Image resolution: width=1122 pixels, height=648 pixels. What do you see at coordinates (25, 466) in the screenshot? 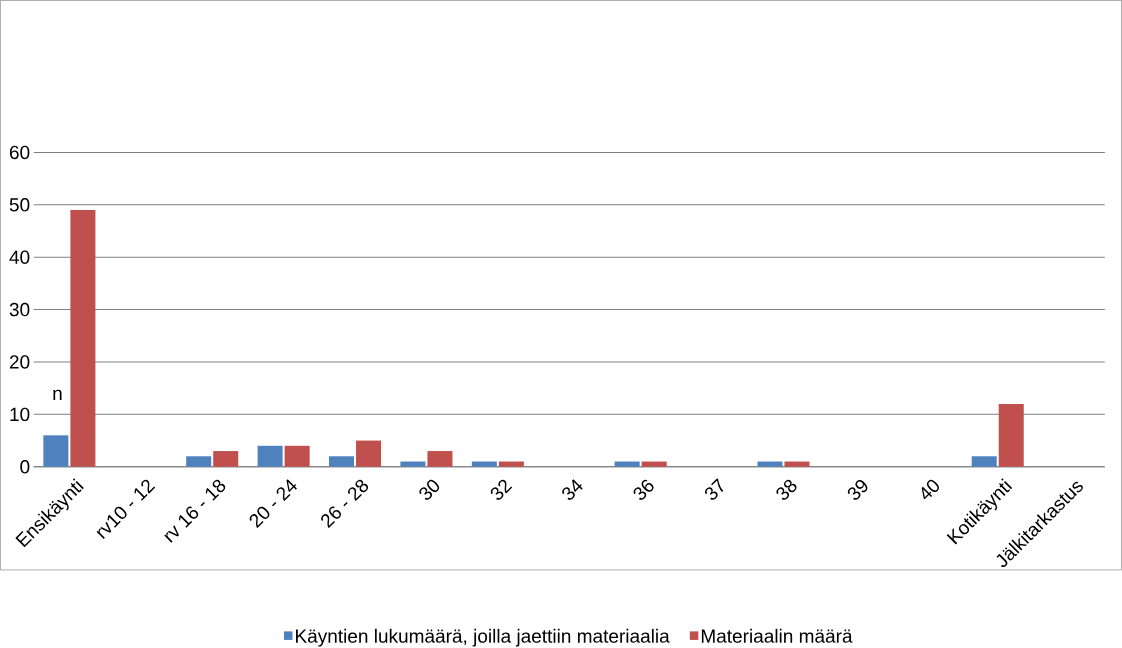
I see `y-tick-label: 0` at bounding box center [25, 466].